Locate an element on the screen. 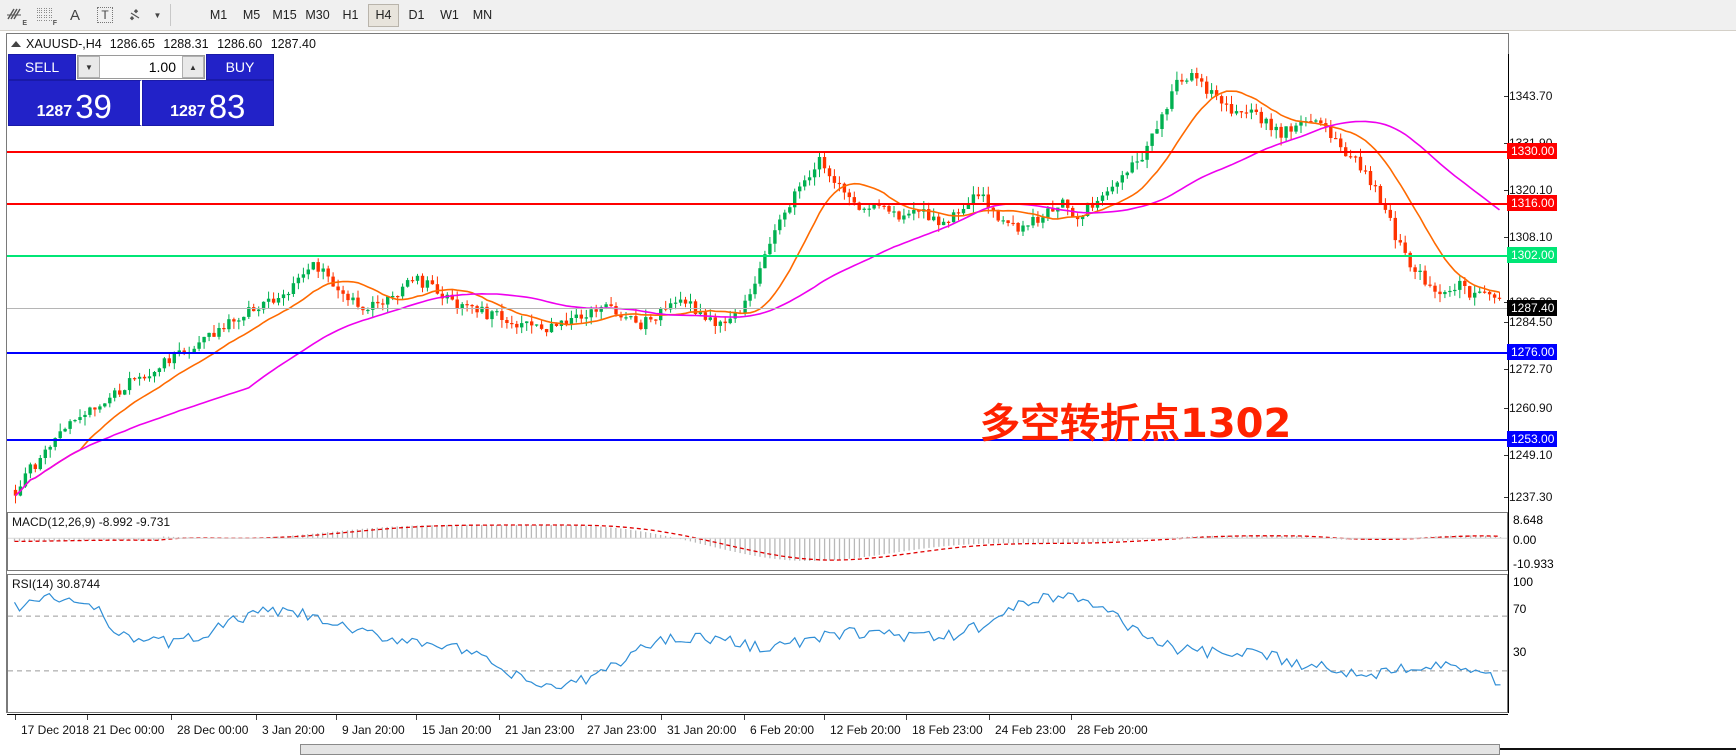 This screenshot has width=1736, height=756. bid-price-big: 39 is located at coordinates (93, 106).